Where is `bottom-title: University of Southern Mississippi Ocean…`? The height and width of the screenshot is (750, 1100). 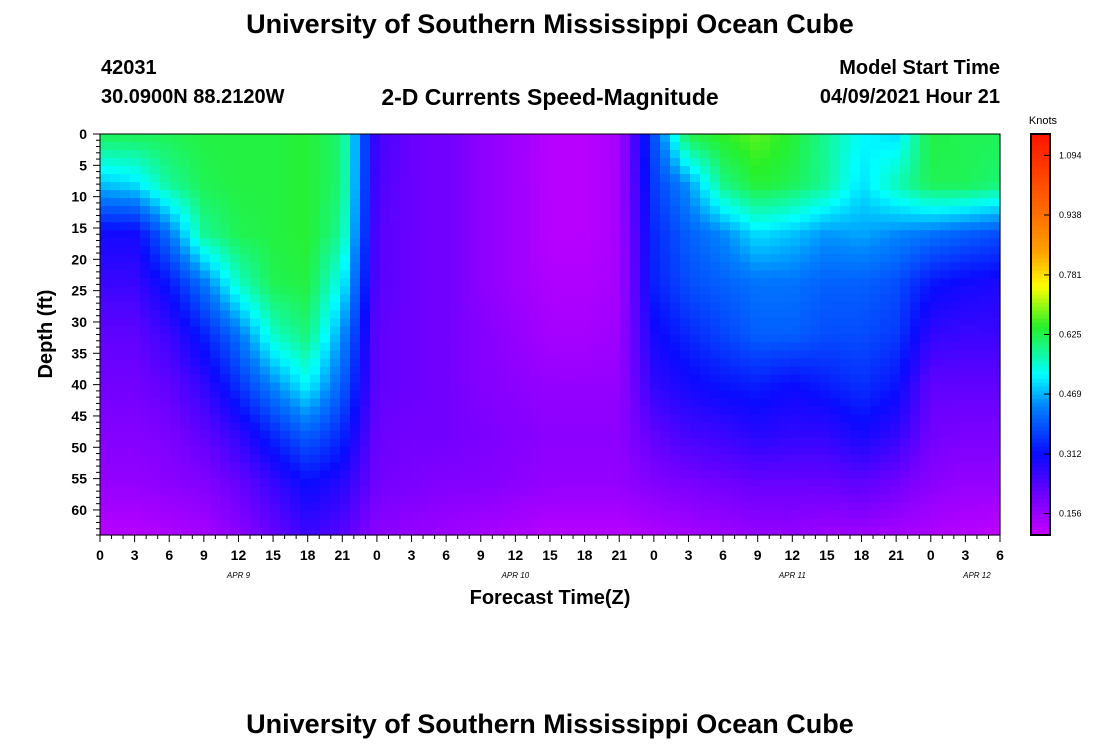 bottom-title: University of Southern Mississippi Ocean… is located at coordinates (550, 724).